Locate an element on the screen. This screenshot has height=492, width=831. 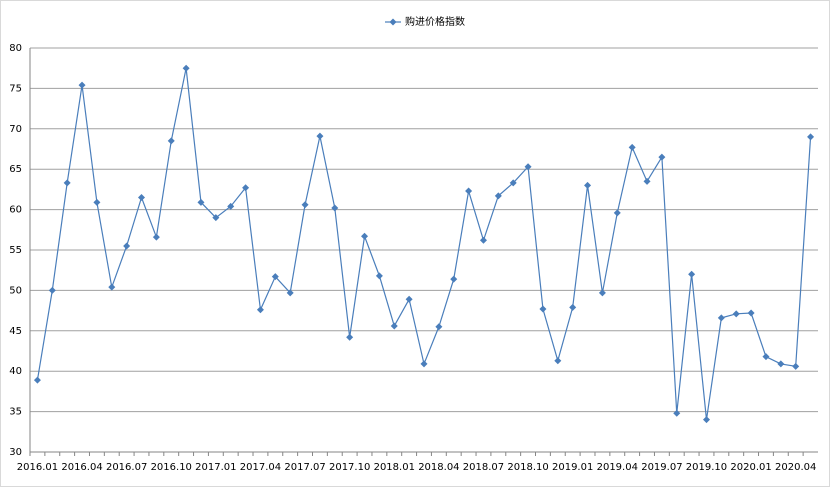
x-tick-label: 2020.01 is located at coordinates (750, 467).